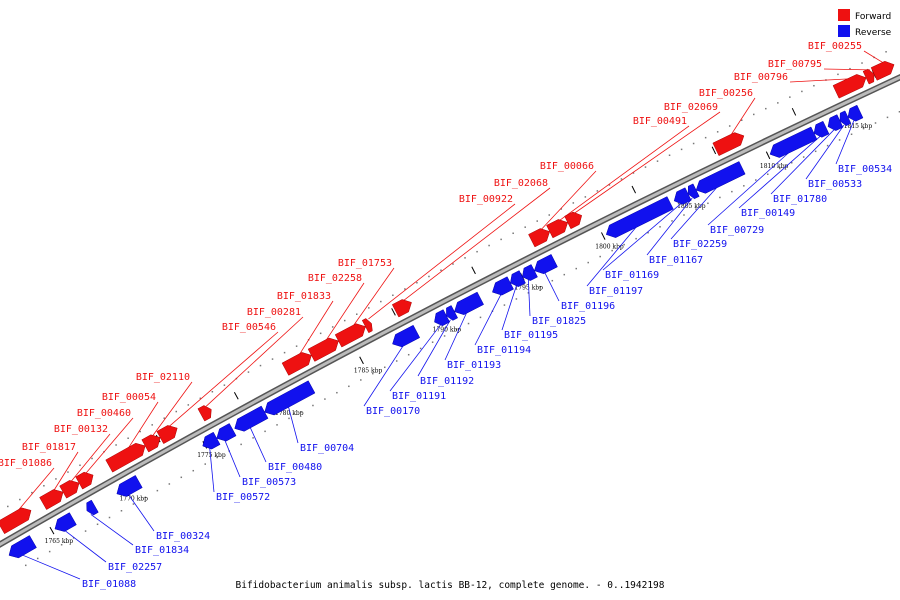 This screenshot has width=900, height=600. What do you see at coordinates (295, 467) in the screenshot?
I see `gene-label-reverse: BIF_00480` at bounding box center [295, 467].